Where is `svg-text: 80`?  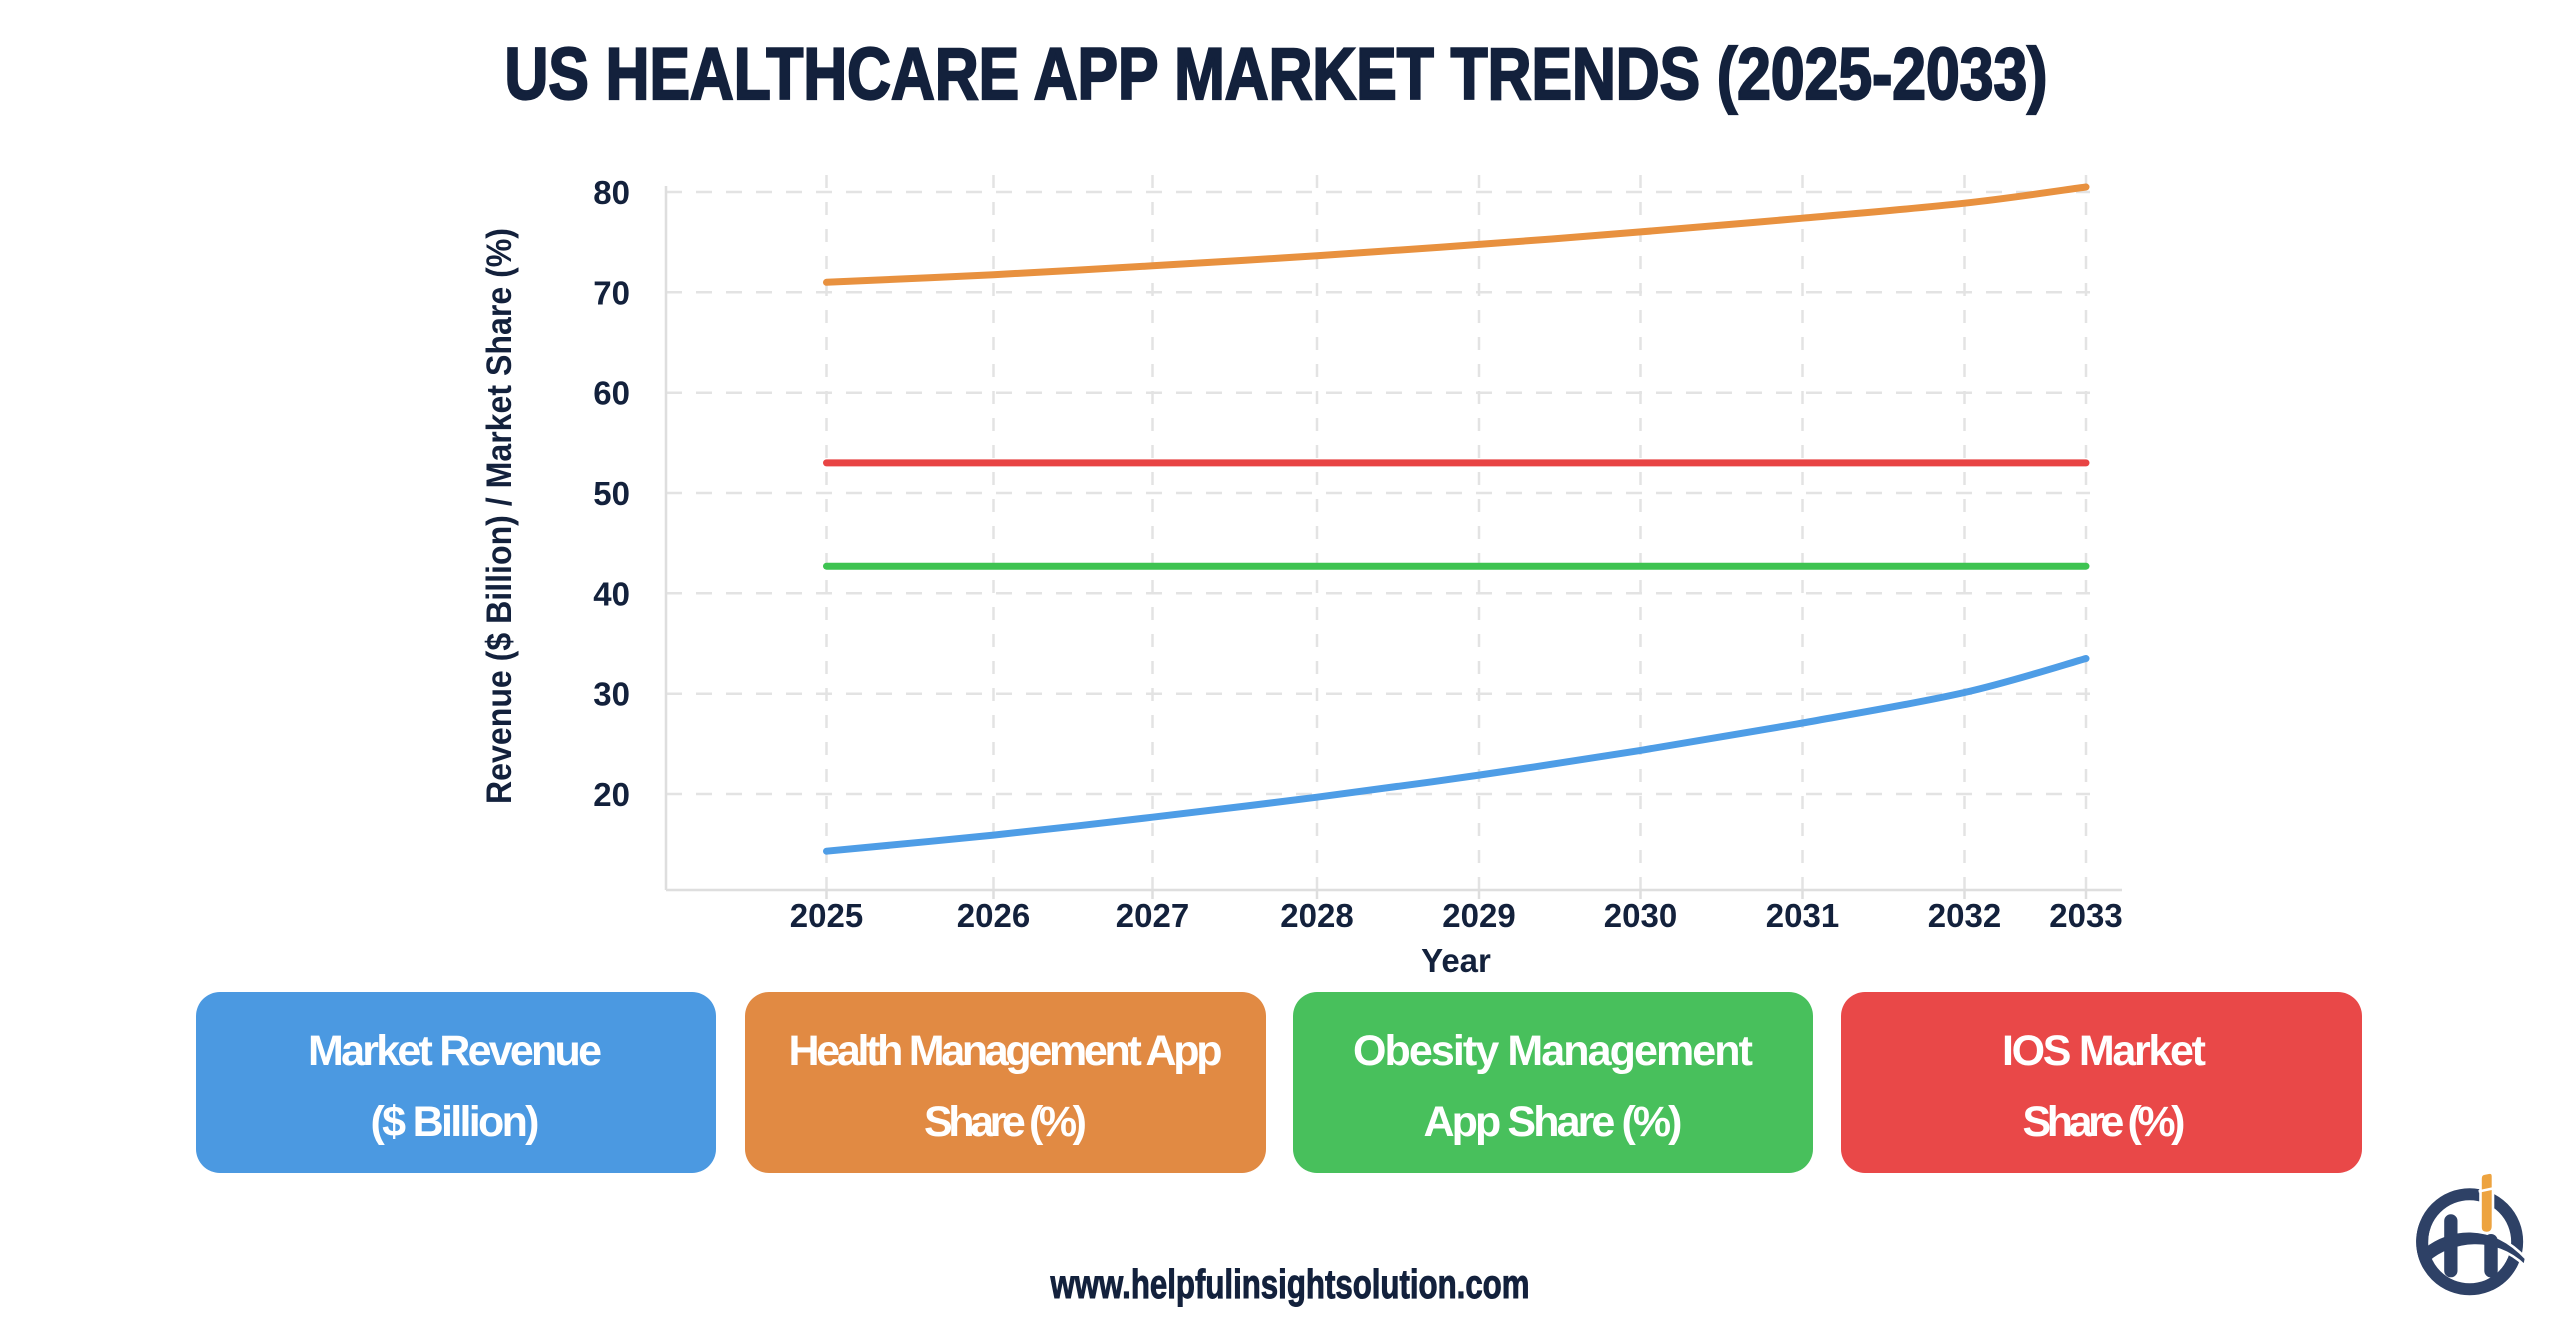 svg-text: 80 is located at coordinates (611, 192).